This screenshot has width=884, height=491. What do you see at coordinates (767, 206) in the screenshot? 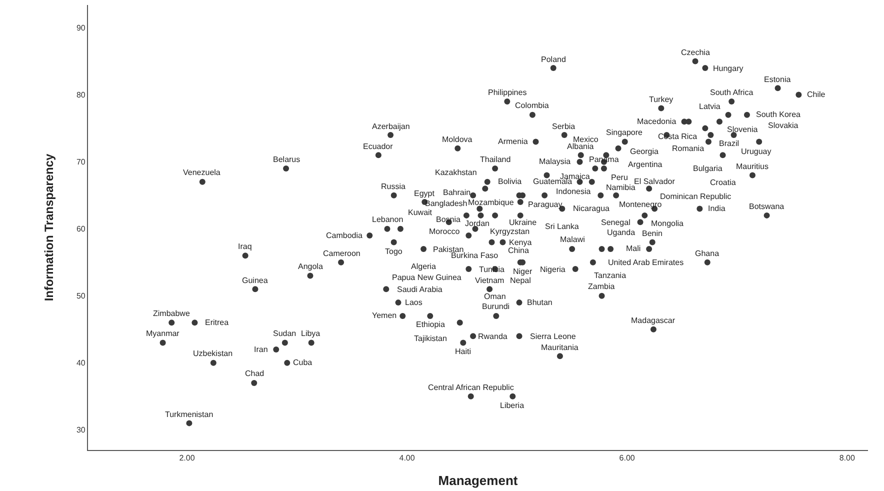
I see `annotation: Botswana` at bounding box center [767, 206].